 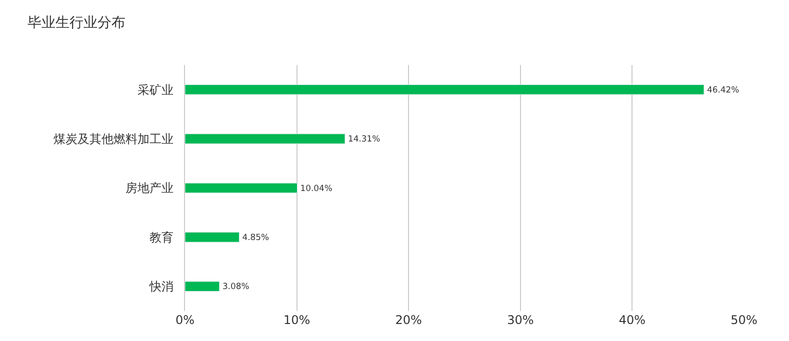 I want to click on y-tick-label: 煤炭及其他燃料加工业, so click(x=114, y=139).